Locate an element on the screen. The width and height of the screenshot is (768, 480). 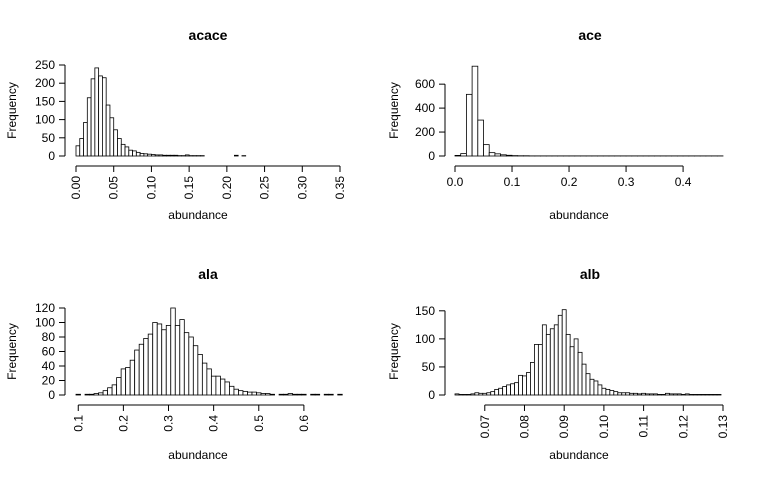
y-tick-label: 250 is located at coordinates (45, 65).